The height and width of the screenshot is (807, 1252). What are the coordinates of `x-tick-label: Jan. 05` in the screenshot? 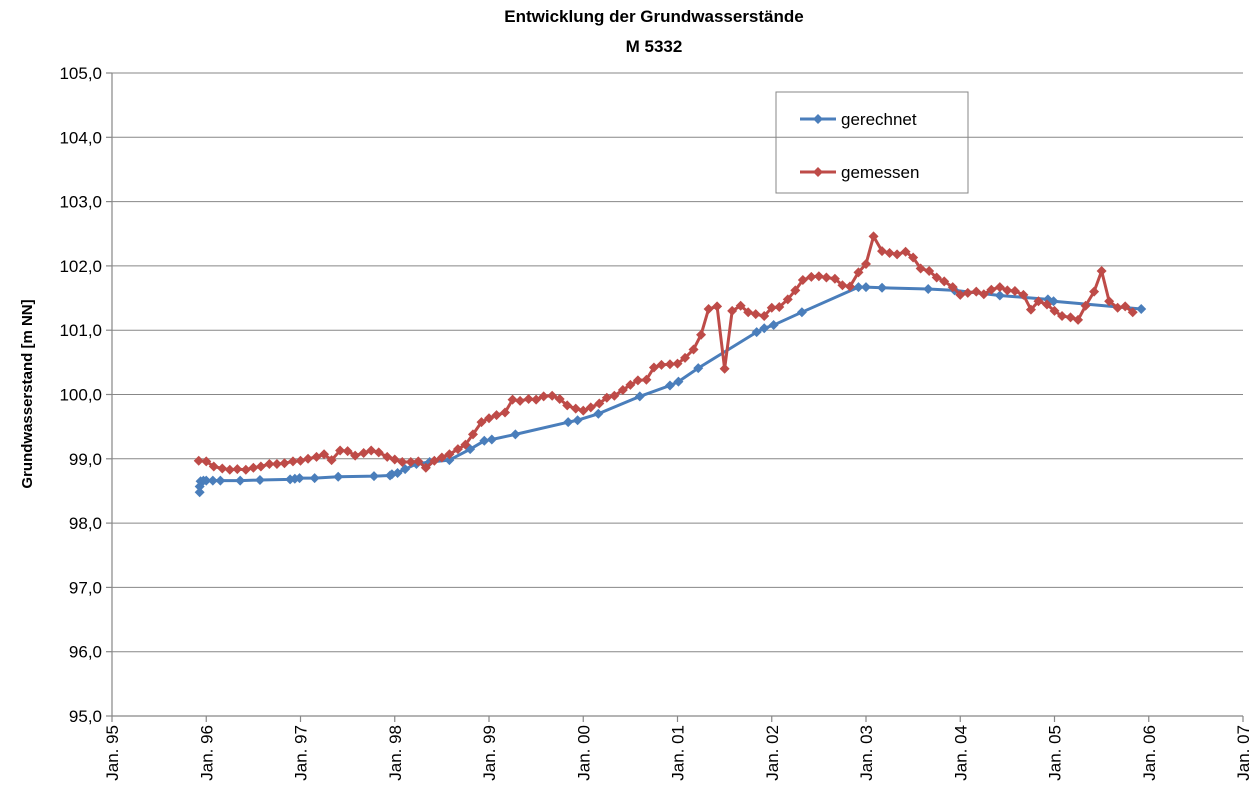 It's located at (1055, 753).